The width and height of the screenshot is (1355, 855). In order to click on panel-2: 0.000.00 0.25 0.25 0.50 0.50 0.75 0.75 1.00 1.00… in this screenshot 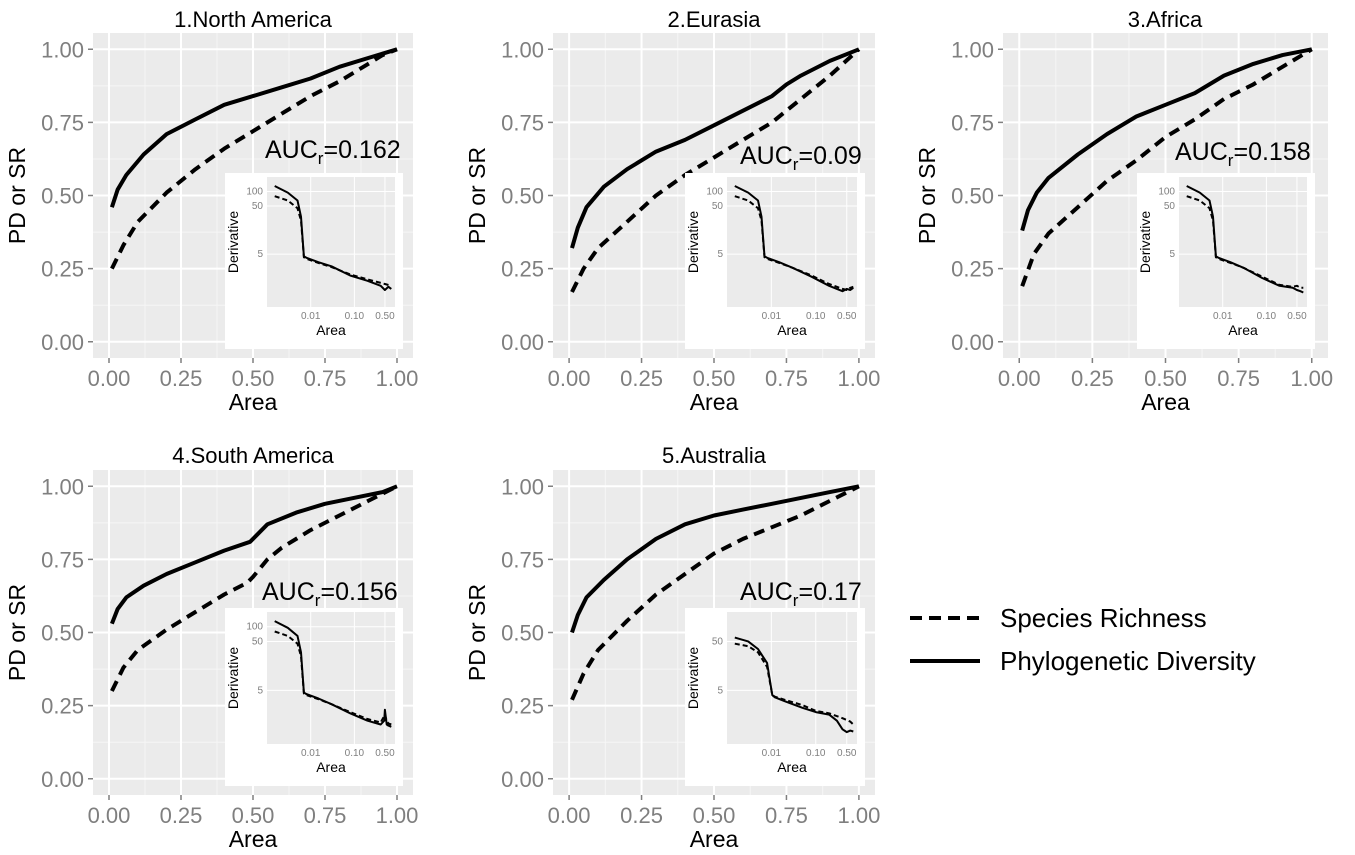, I will do `click(672, 211)`.